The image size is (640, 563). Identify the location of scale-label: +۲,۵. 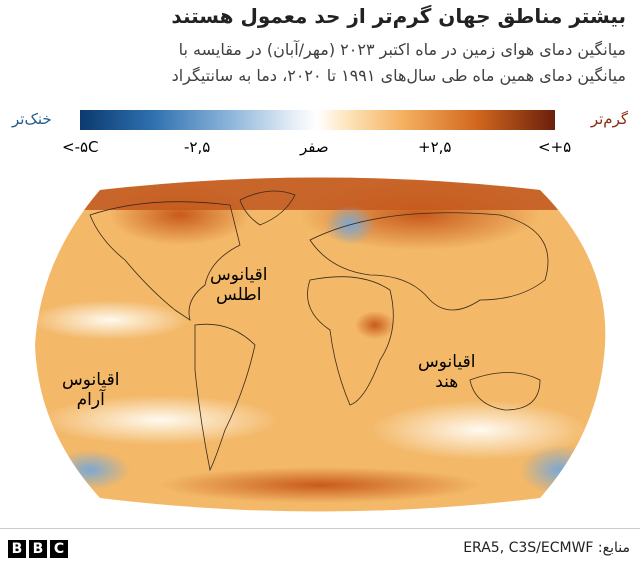
(435, 147).